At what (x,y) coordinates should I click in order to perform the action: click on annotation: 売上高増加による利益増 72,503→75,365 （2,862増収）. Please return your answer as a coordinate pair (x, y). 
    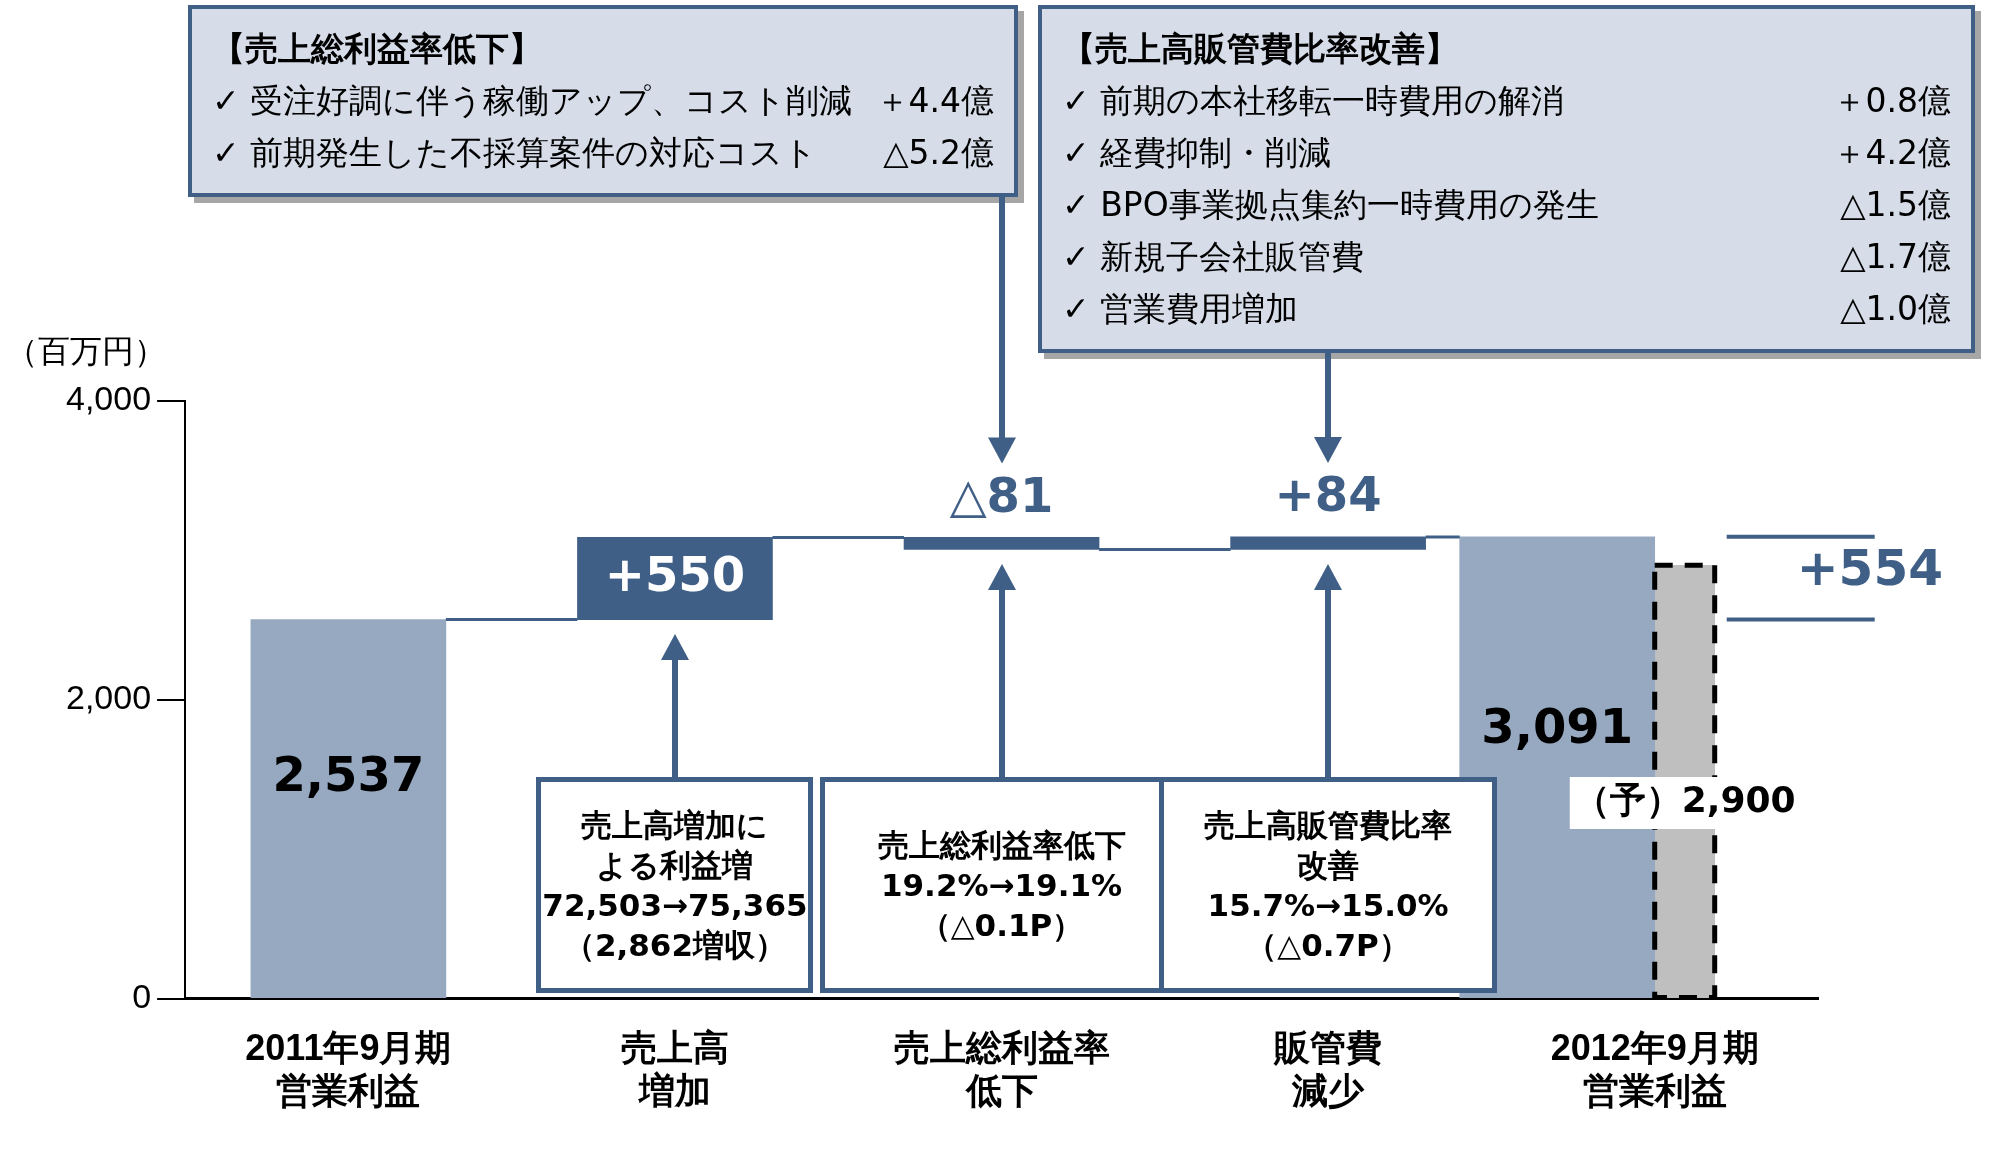
    Looking at the image, I should click on (675, 885).